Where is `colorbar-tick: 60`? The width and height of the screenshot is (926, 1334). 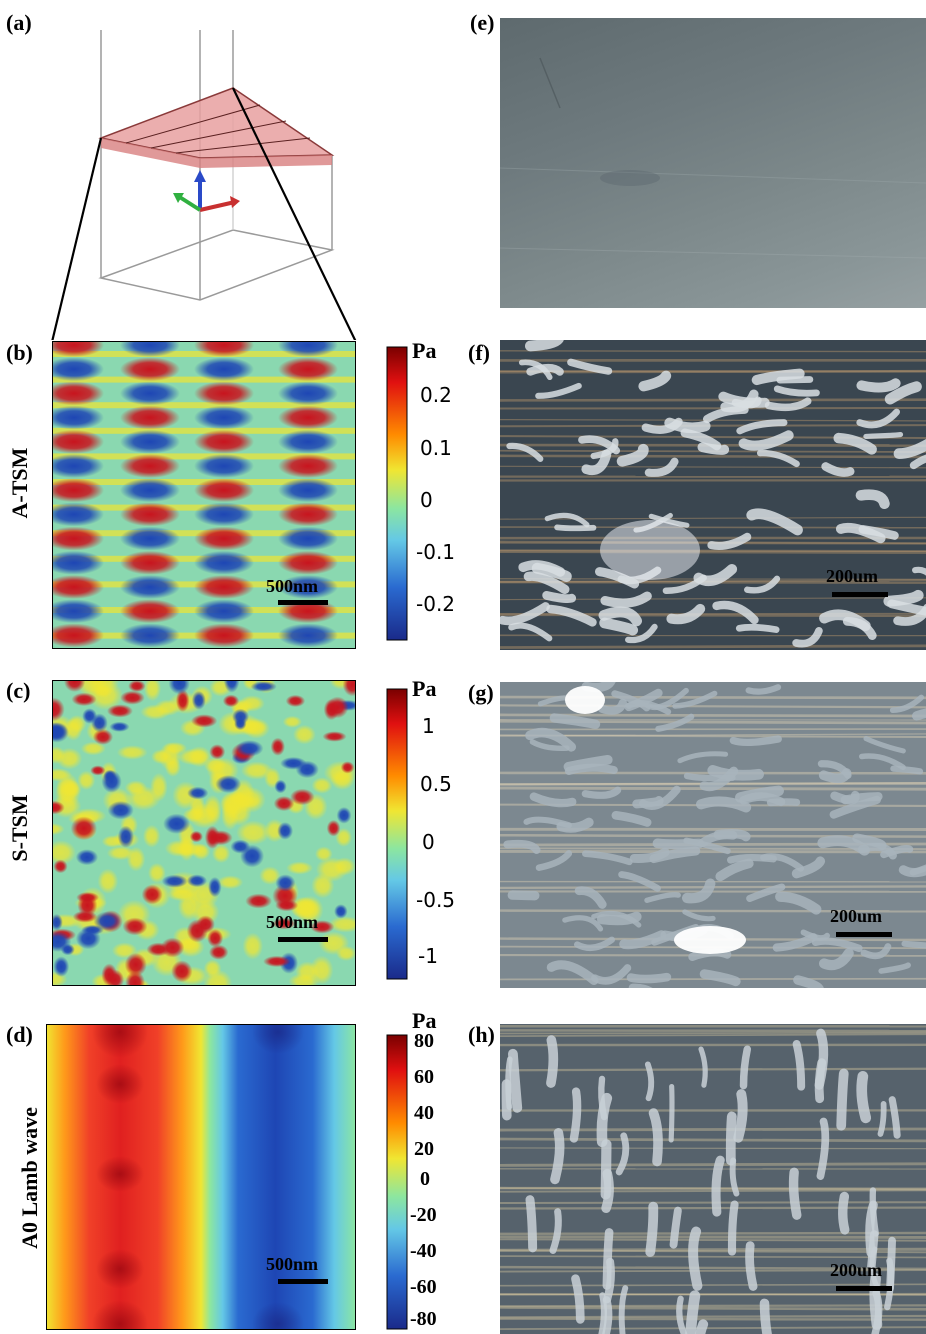
colorbar-tick: 60 is located at coordinates (424, 1077).